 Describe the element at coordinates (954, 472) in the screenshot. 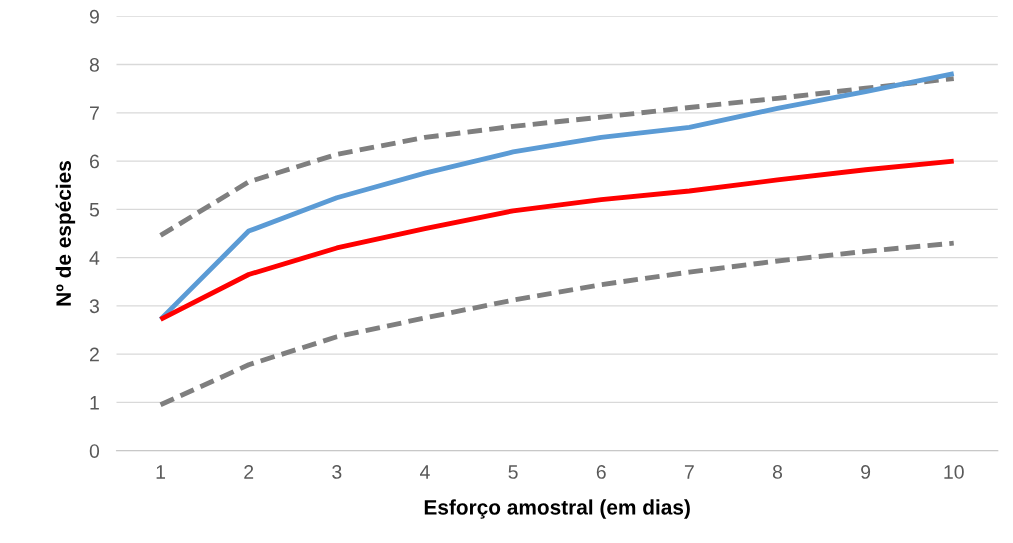

I see `x-tick-label: 10` at that location.